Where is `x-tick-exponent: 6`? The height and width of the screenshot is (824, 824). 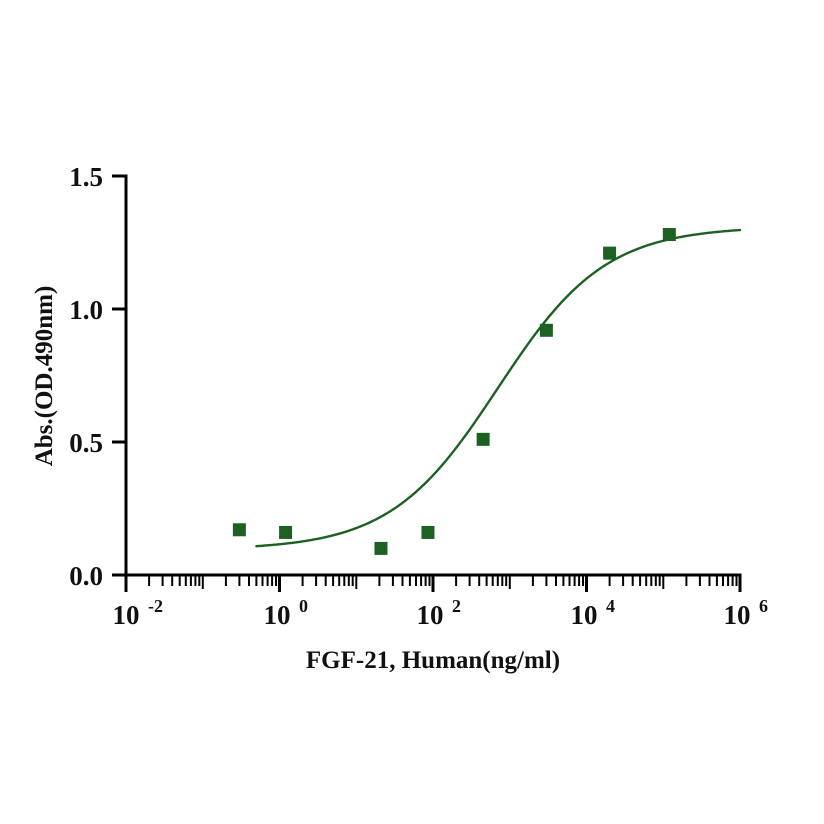 x-tick-exponent: 6 is located at coordinates (763, 606).